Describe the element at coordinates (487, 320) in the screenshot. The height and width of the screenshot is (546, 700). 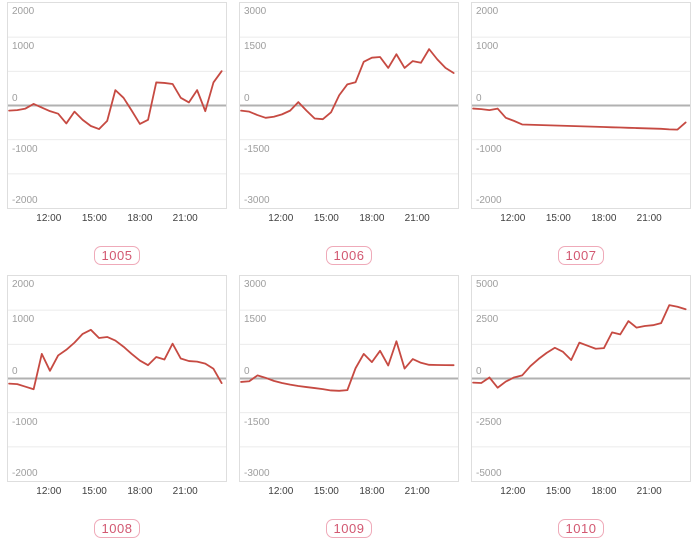
I see `y-axis-tick-label: 2500` at that location.